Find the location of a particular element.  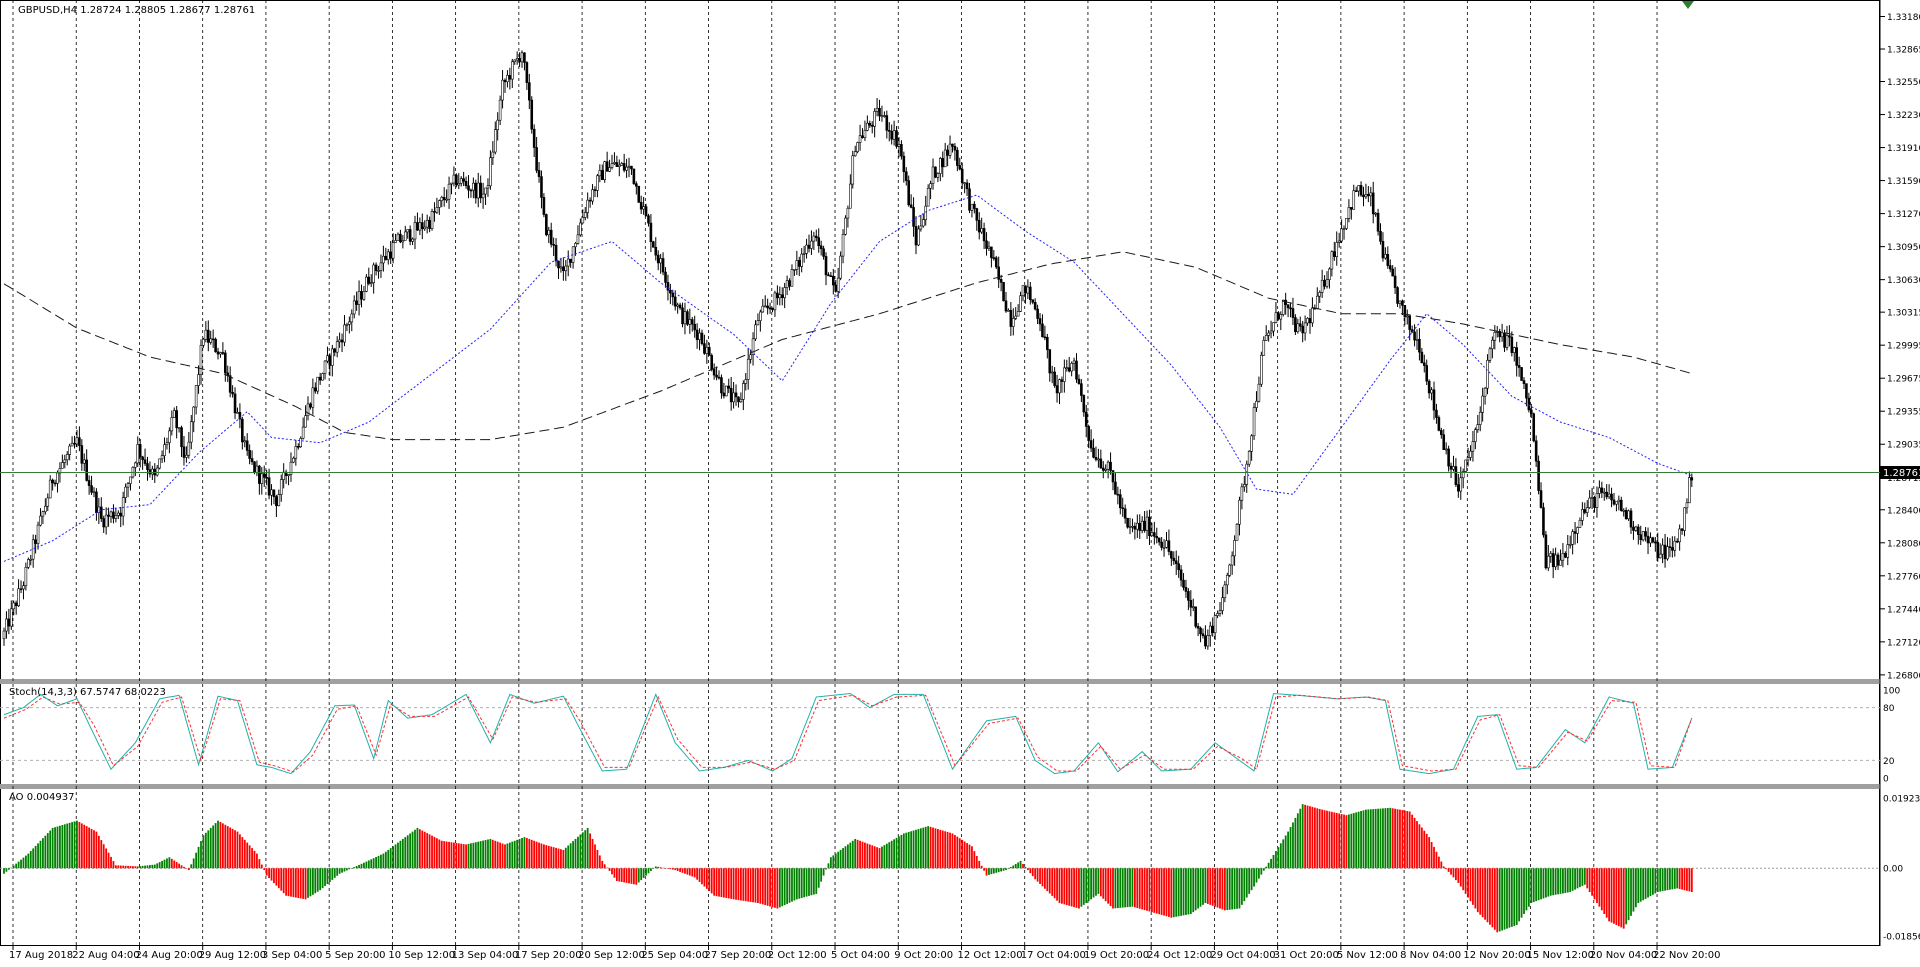

time-label: 22 Nov 20:00 is located at coordinates (1686, 955).